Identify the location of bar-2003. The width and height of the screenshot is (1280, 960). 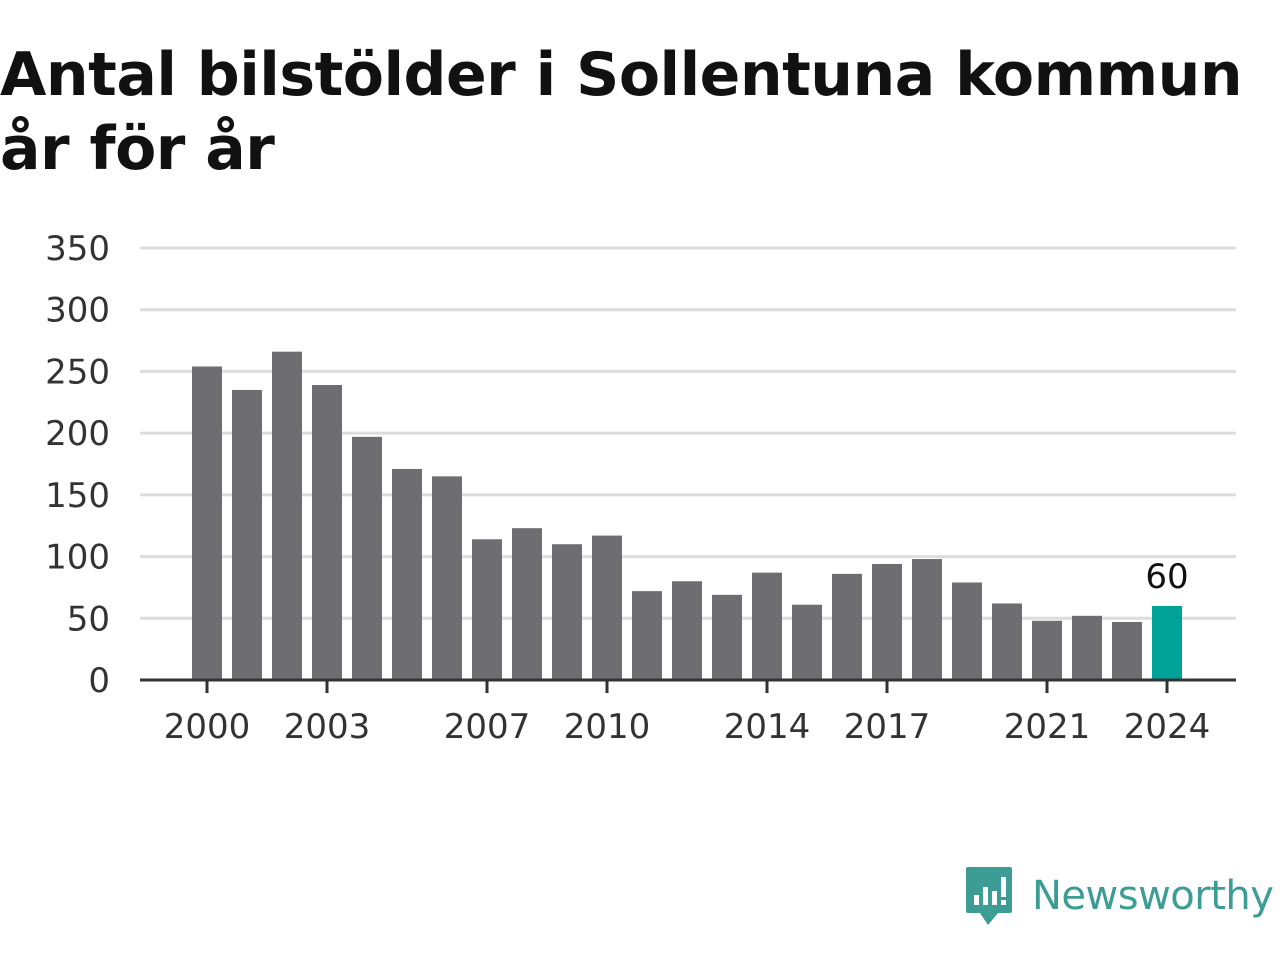
(327, 532).